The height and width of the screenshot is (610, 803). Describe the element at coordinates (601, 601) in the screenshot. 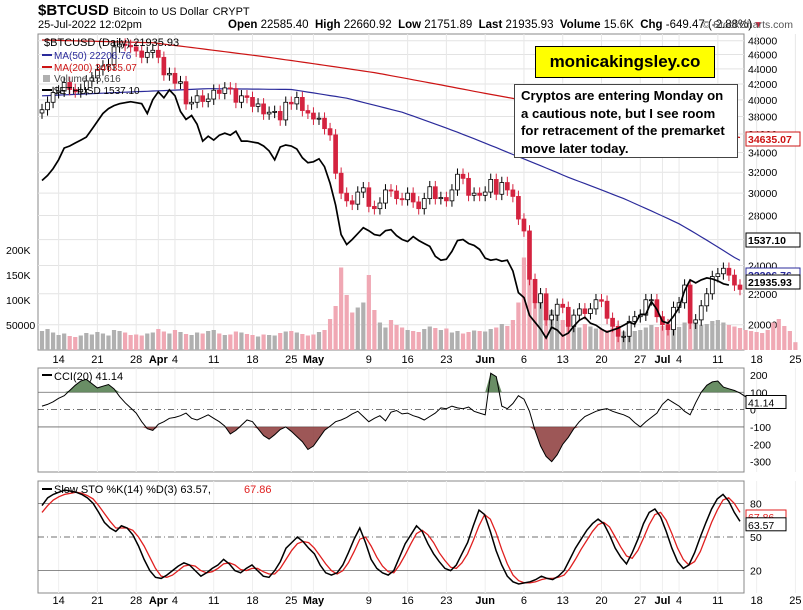

I see `x-tick-label: 20` at that location.